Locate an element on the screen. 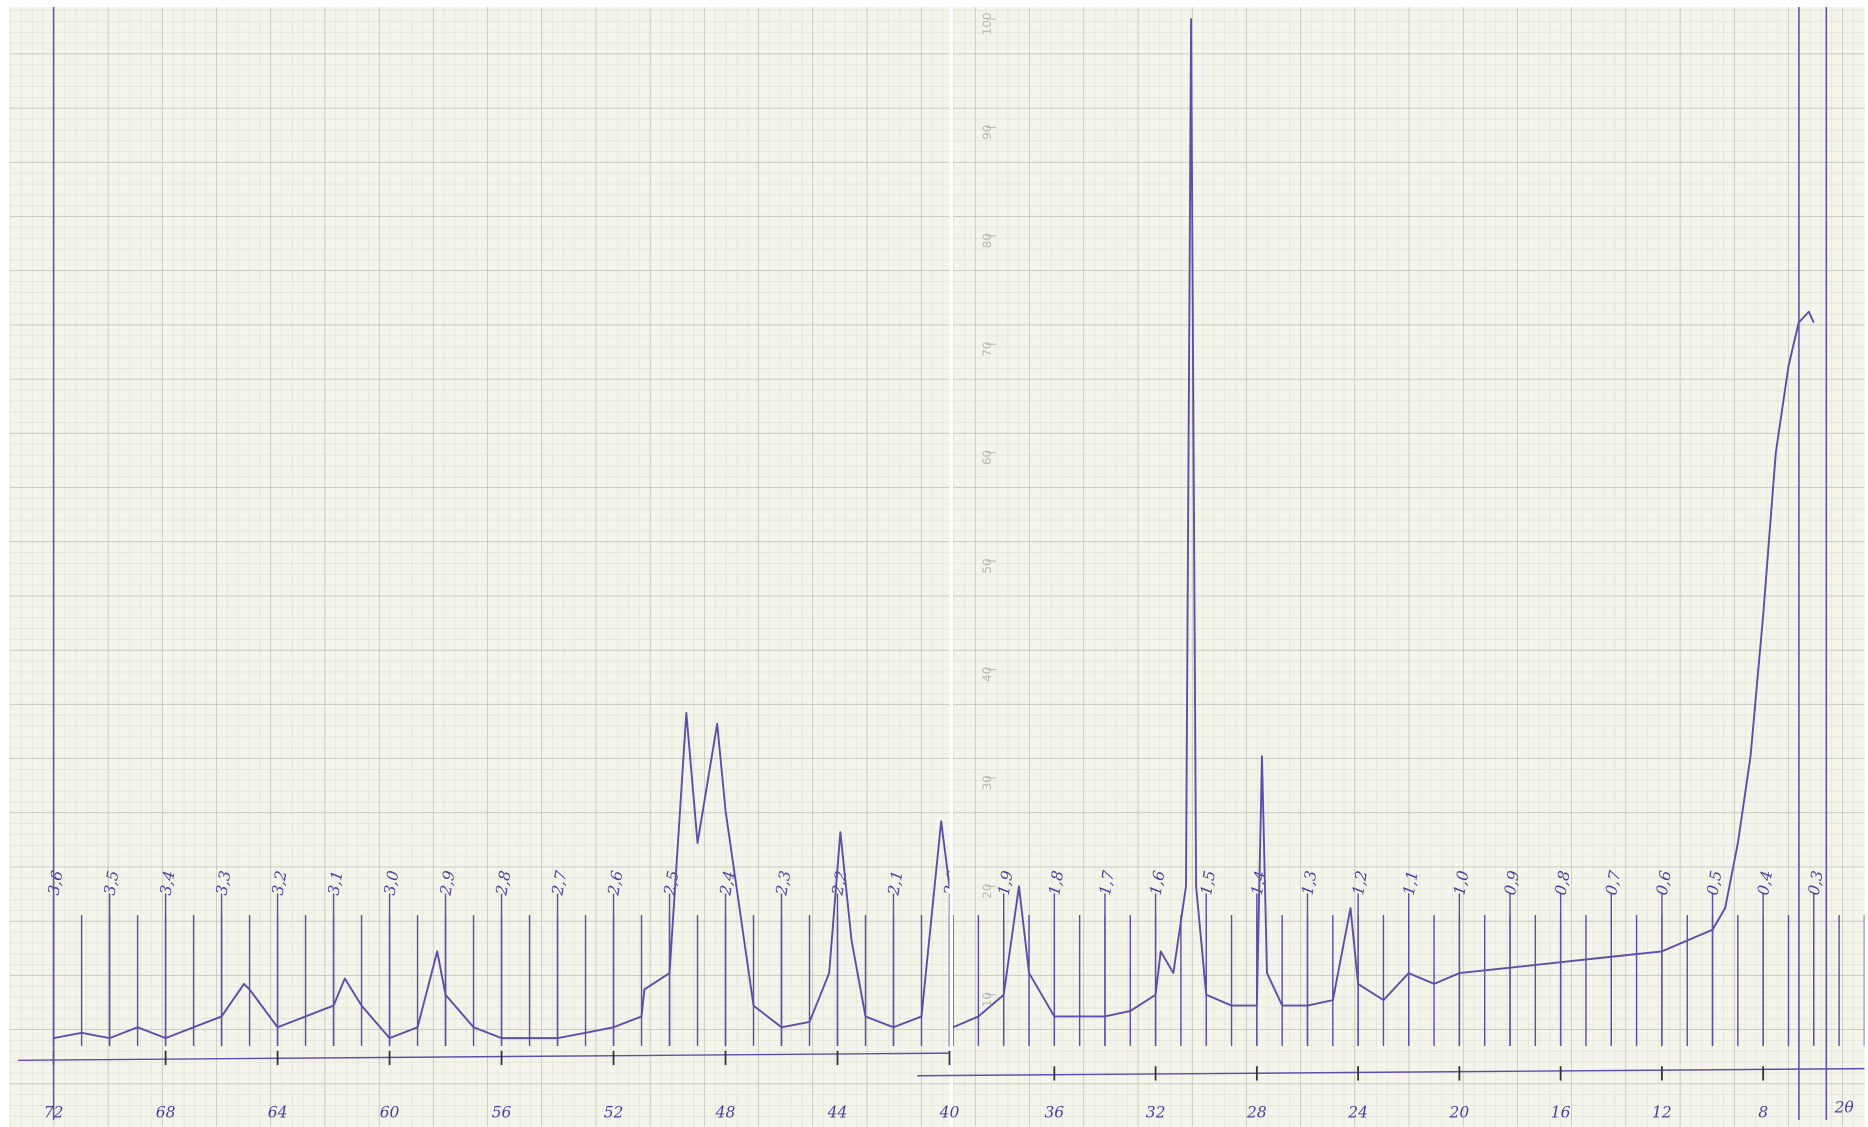  annotation: 3,6 is located at coordinates (56, 883).